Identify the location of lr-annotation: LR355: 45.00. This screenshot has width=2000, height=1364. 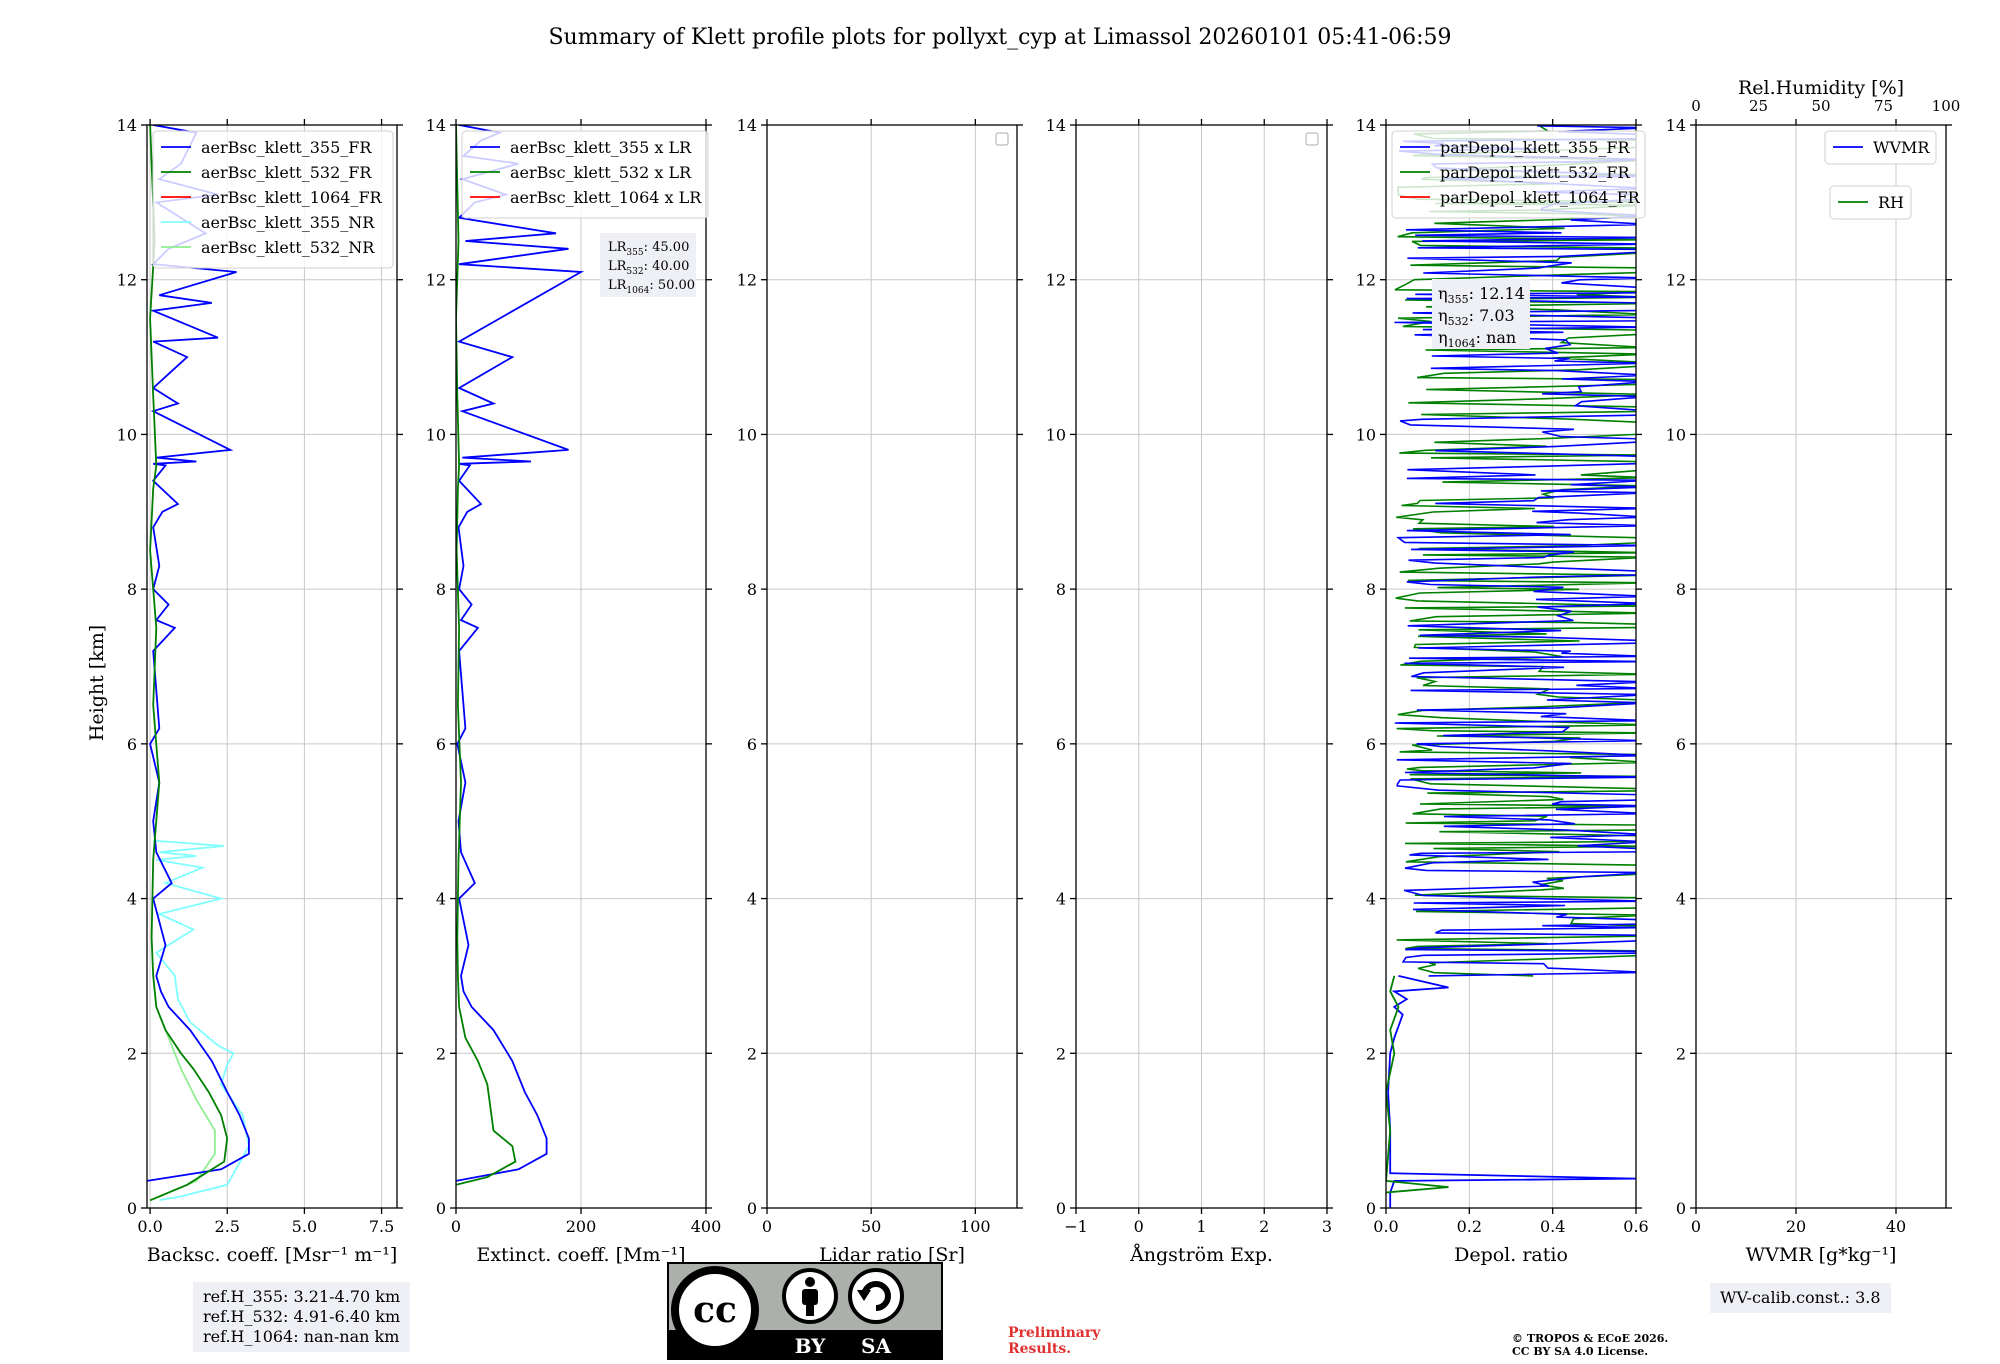
(648, 249).